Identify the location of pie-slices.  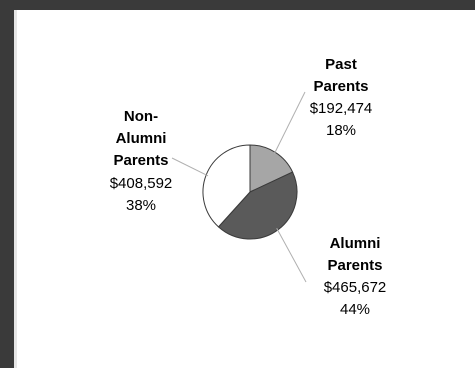
(250, 192).